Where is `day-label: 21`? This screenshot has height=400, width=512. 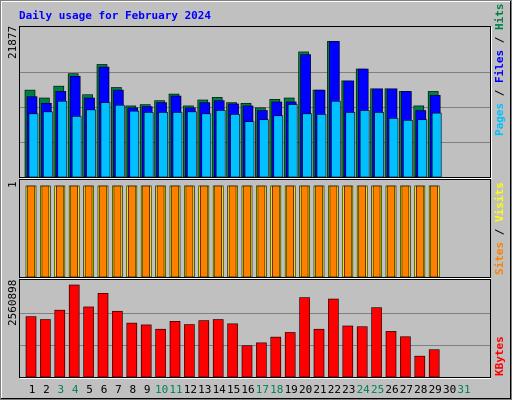
day-label: 21 is located at coordinates (319, 389).